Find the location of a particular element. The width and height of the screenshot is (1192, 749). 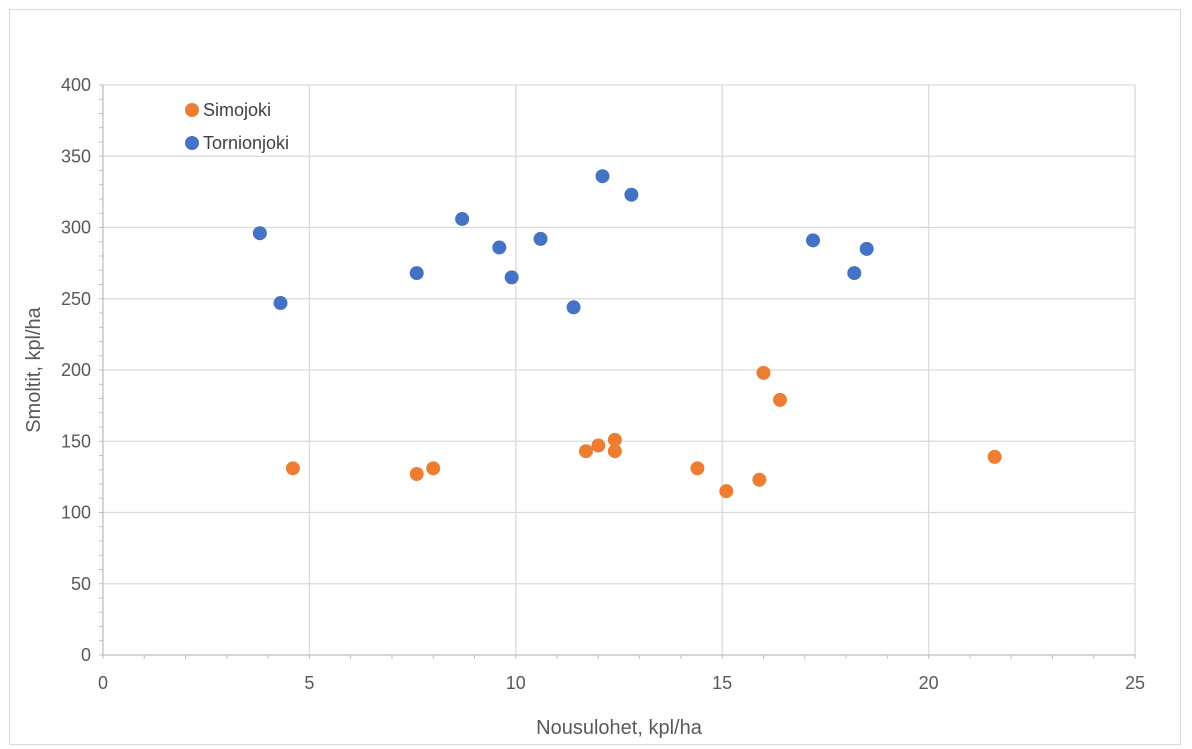

y-tick-label: 200 is located at coordinates (76, 370).